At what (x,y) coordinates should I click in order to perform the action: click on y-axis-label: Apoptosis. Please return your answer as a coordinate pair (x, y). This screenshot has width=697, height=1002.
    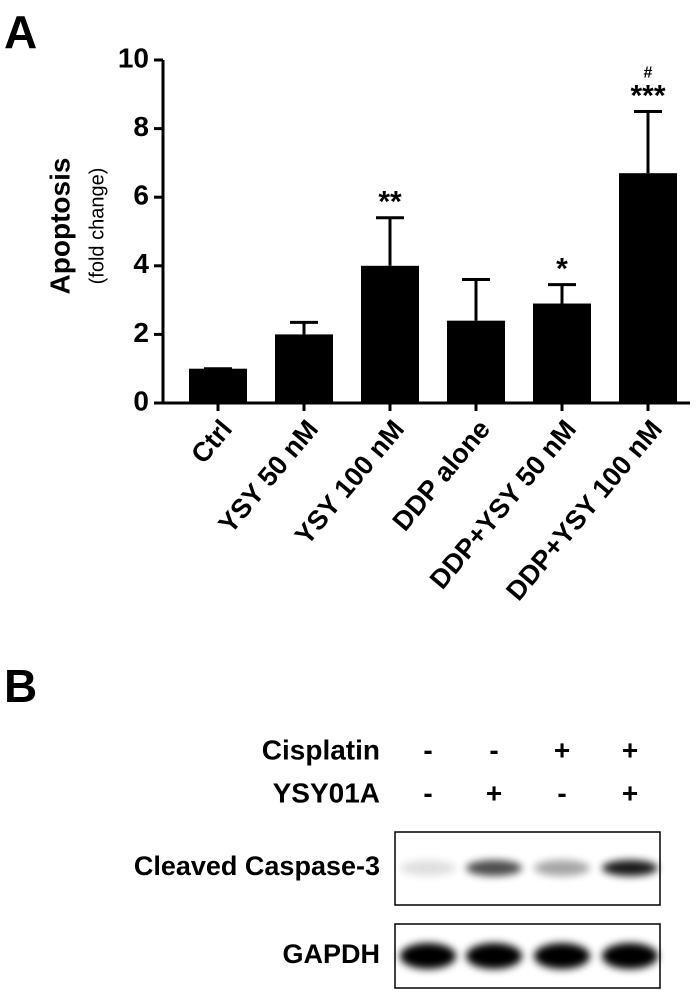
    Looking at the image, I should click on (59, 226).